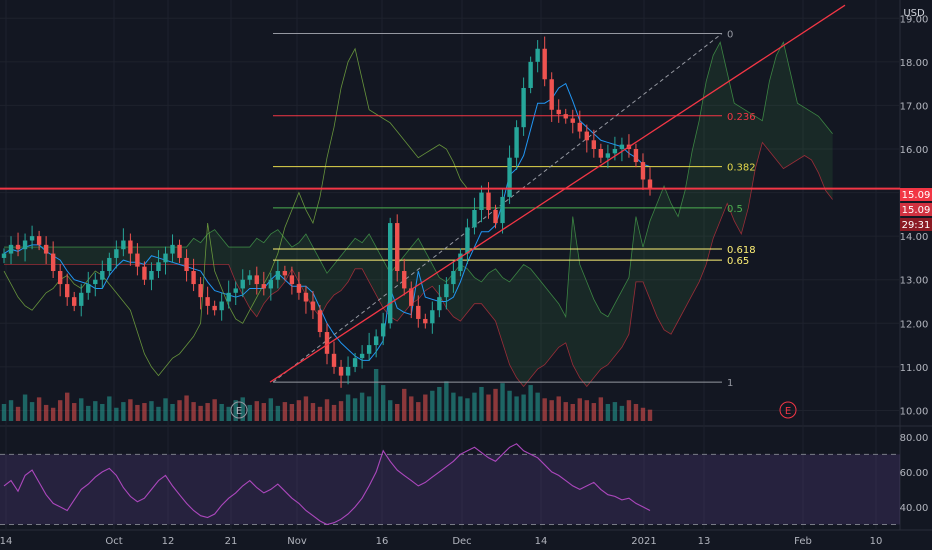 The image size is (932, 550). I want to click on rsi-indicator, so click(450, 484).